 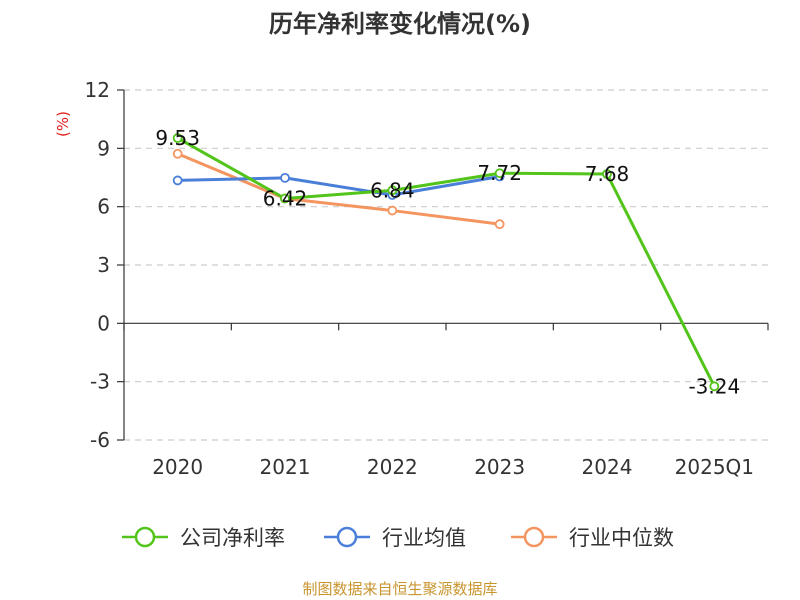 I want to click on legend: 公司净利率 行业均值 行业中位数, so click(x=398, y=538).